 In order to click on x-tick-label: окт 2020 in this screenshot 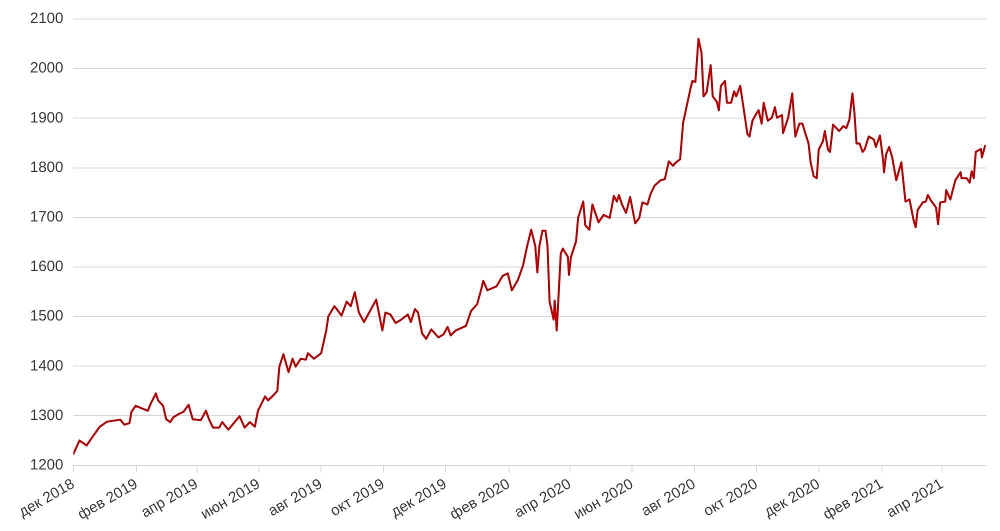, I will do `click(730, 497)`.